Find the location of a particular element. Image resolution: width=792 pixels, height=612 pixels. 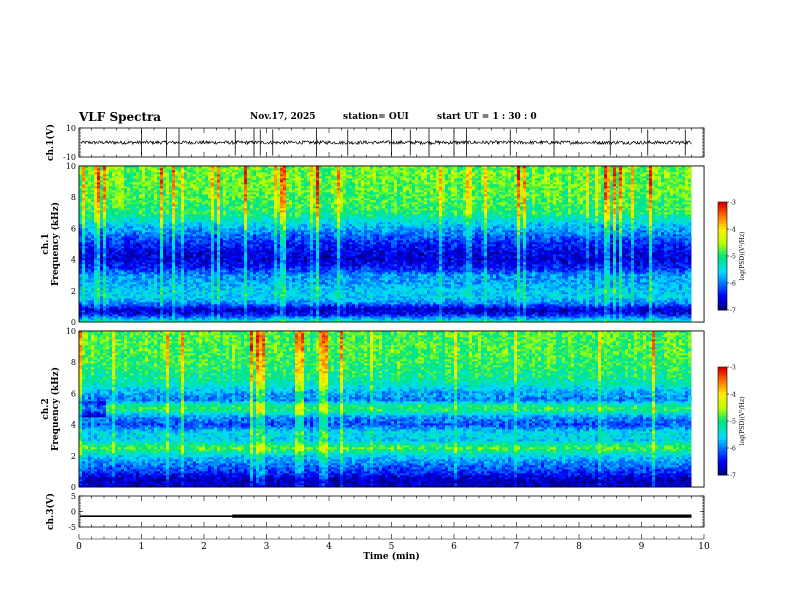

ch1-spectrogram-panel-colorbar-tick: -3 is located at coordinates (733, 203).